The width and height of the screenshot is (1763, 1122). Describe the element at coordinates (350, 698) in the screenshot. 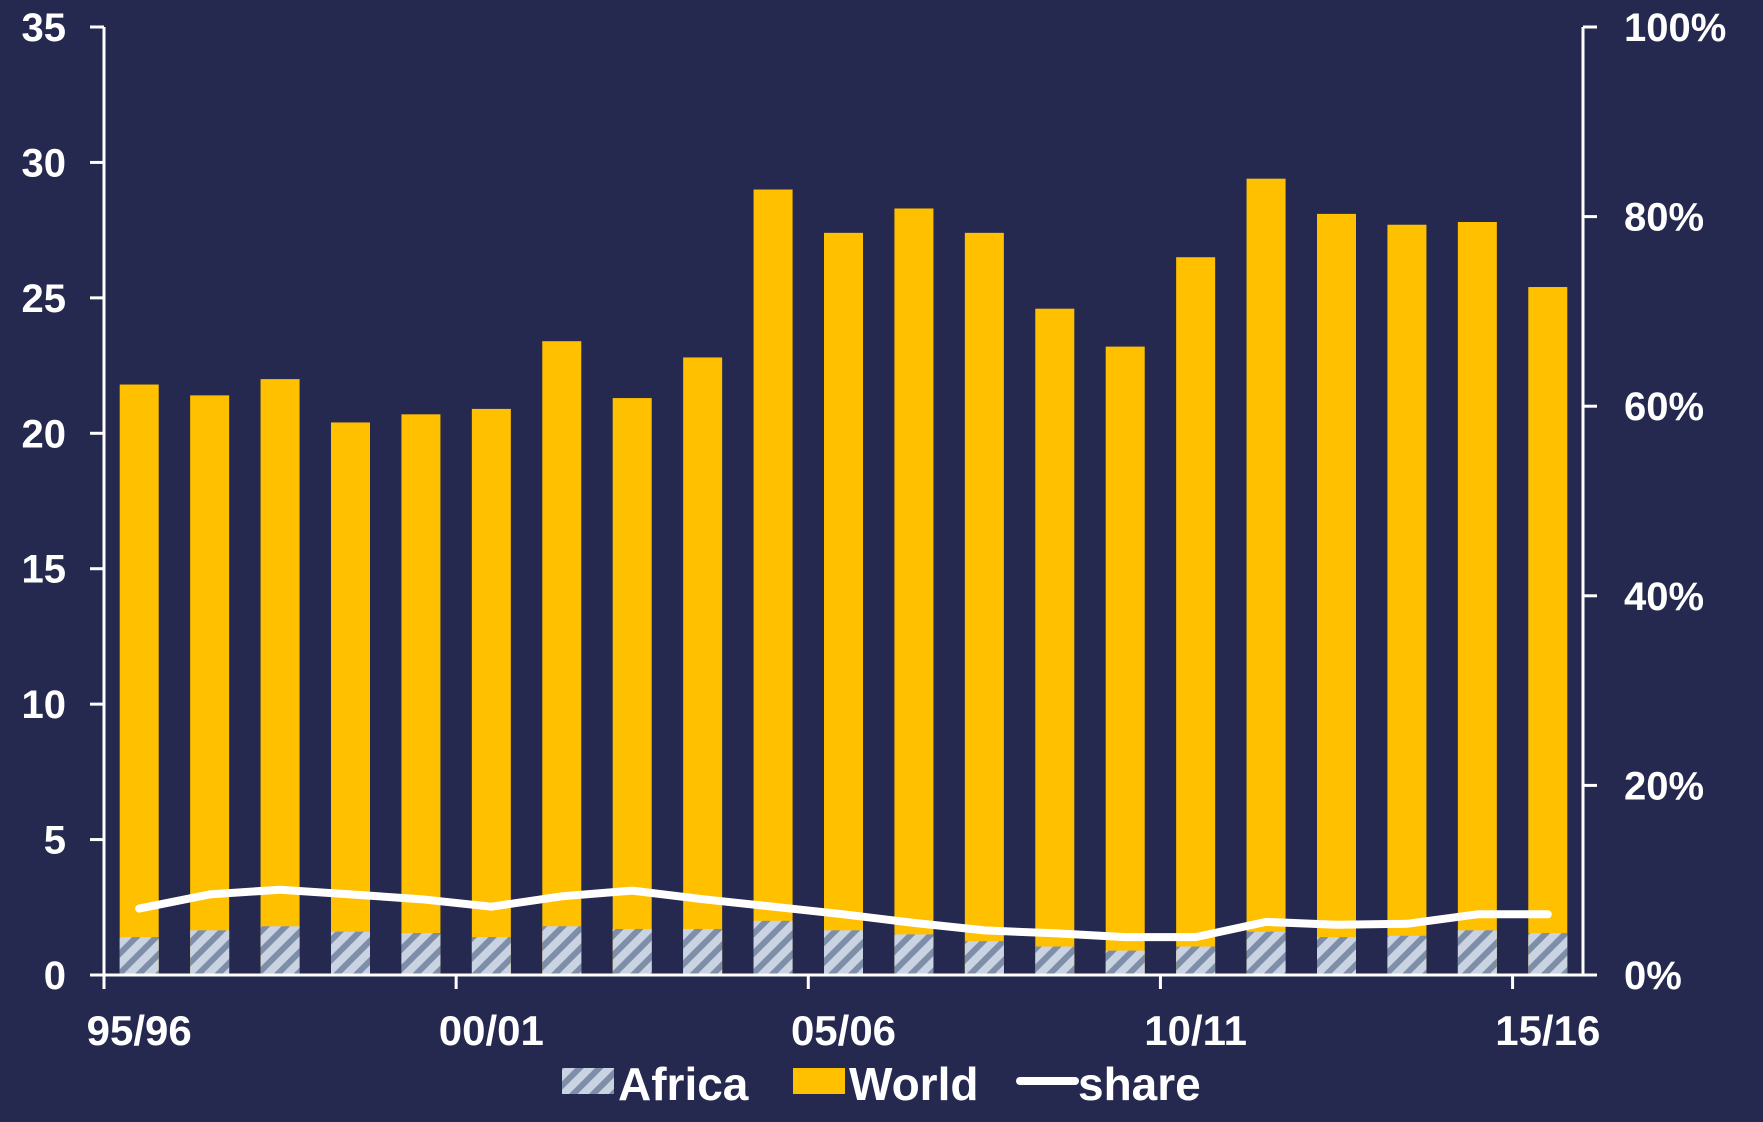

I see `world-bar-98/99` at that location.